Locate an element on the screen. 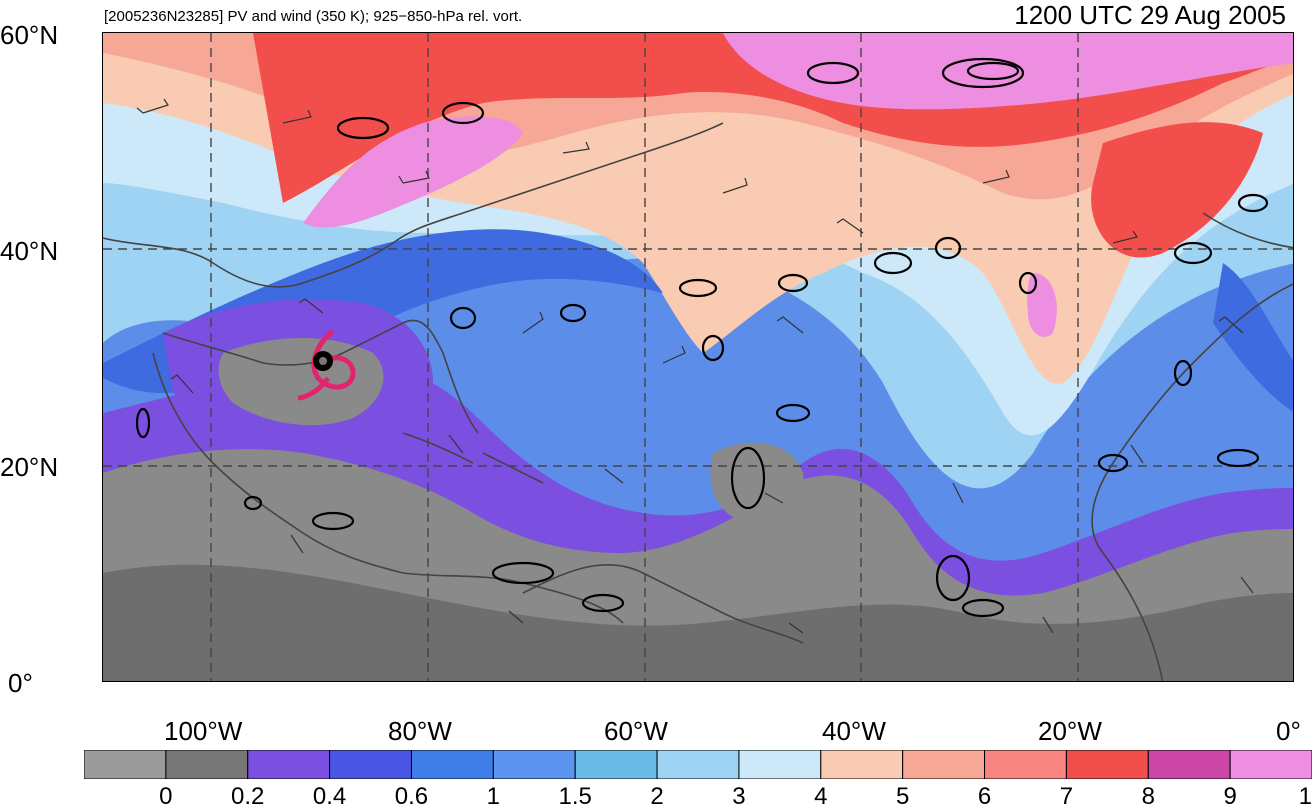 Image resolution: width=1312 pixels, height=811 pixels. lon-label-0: 0° is located at coordinates (1288, 731).